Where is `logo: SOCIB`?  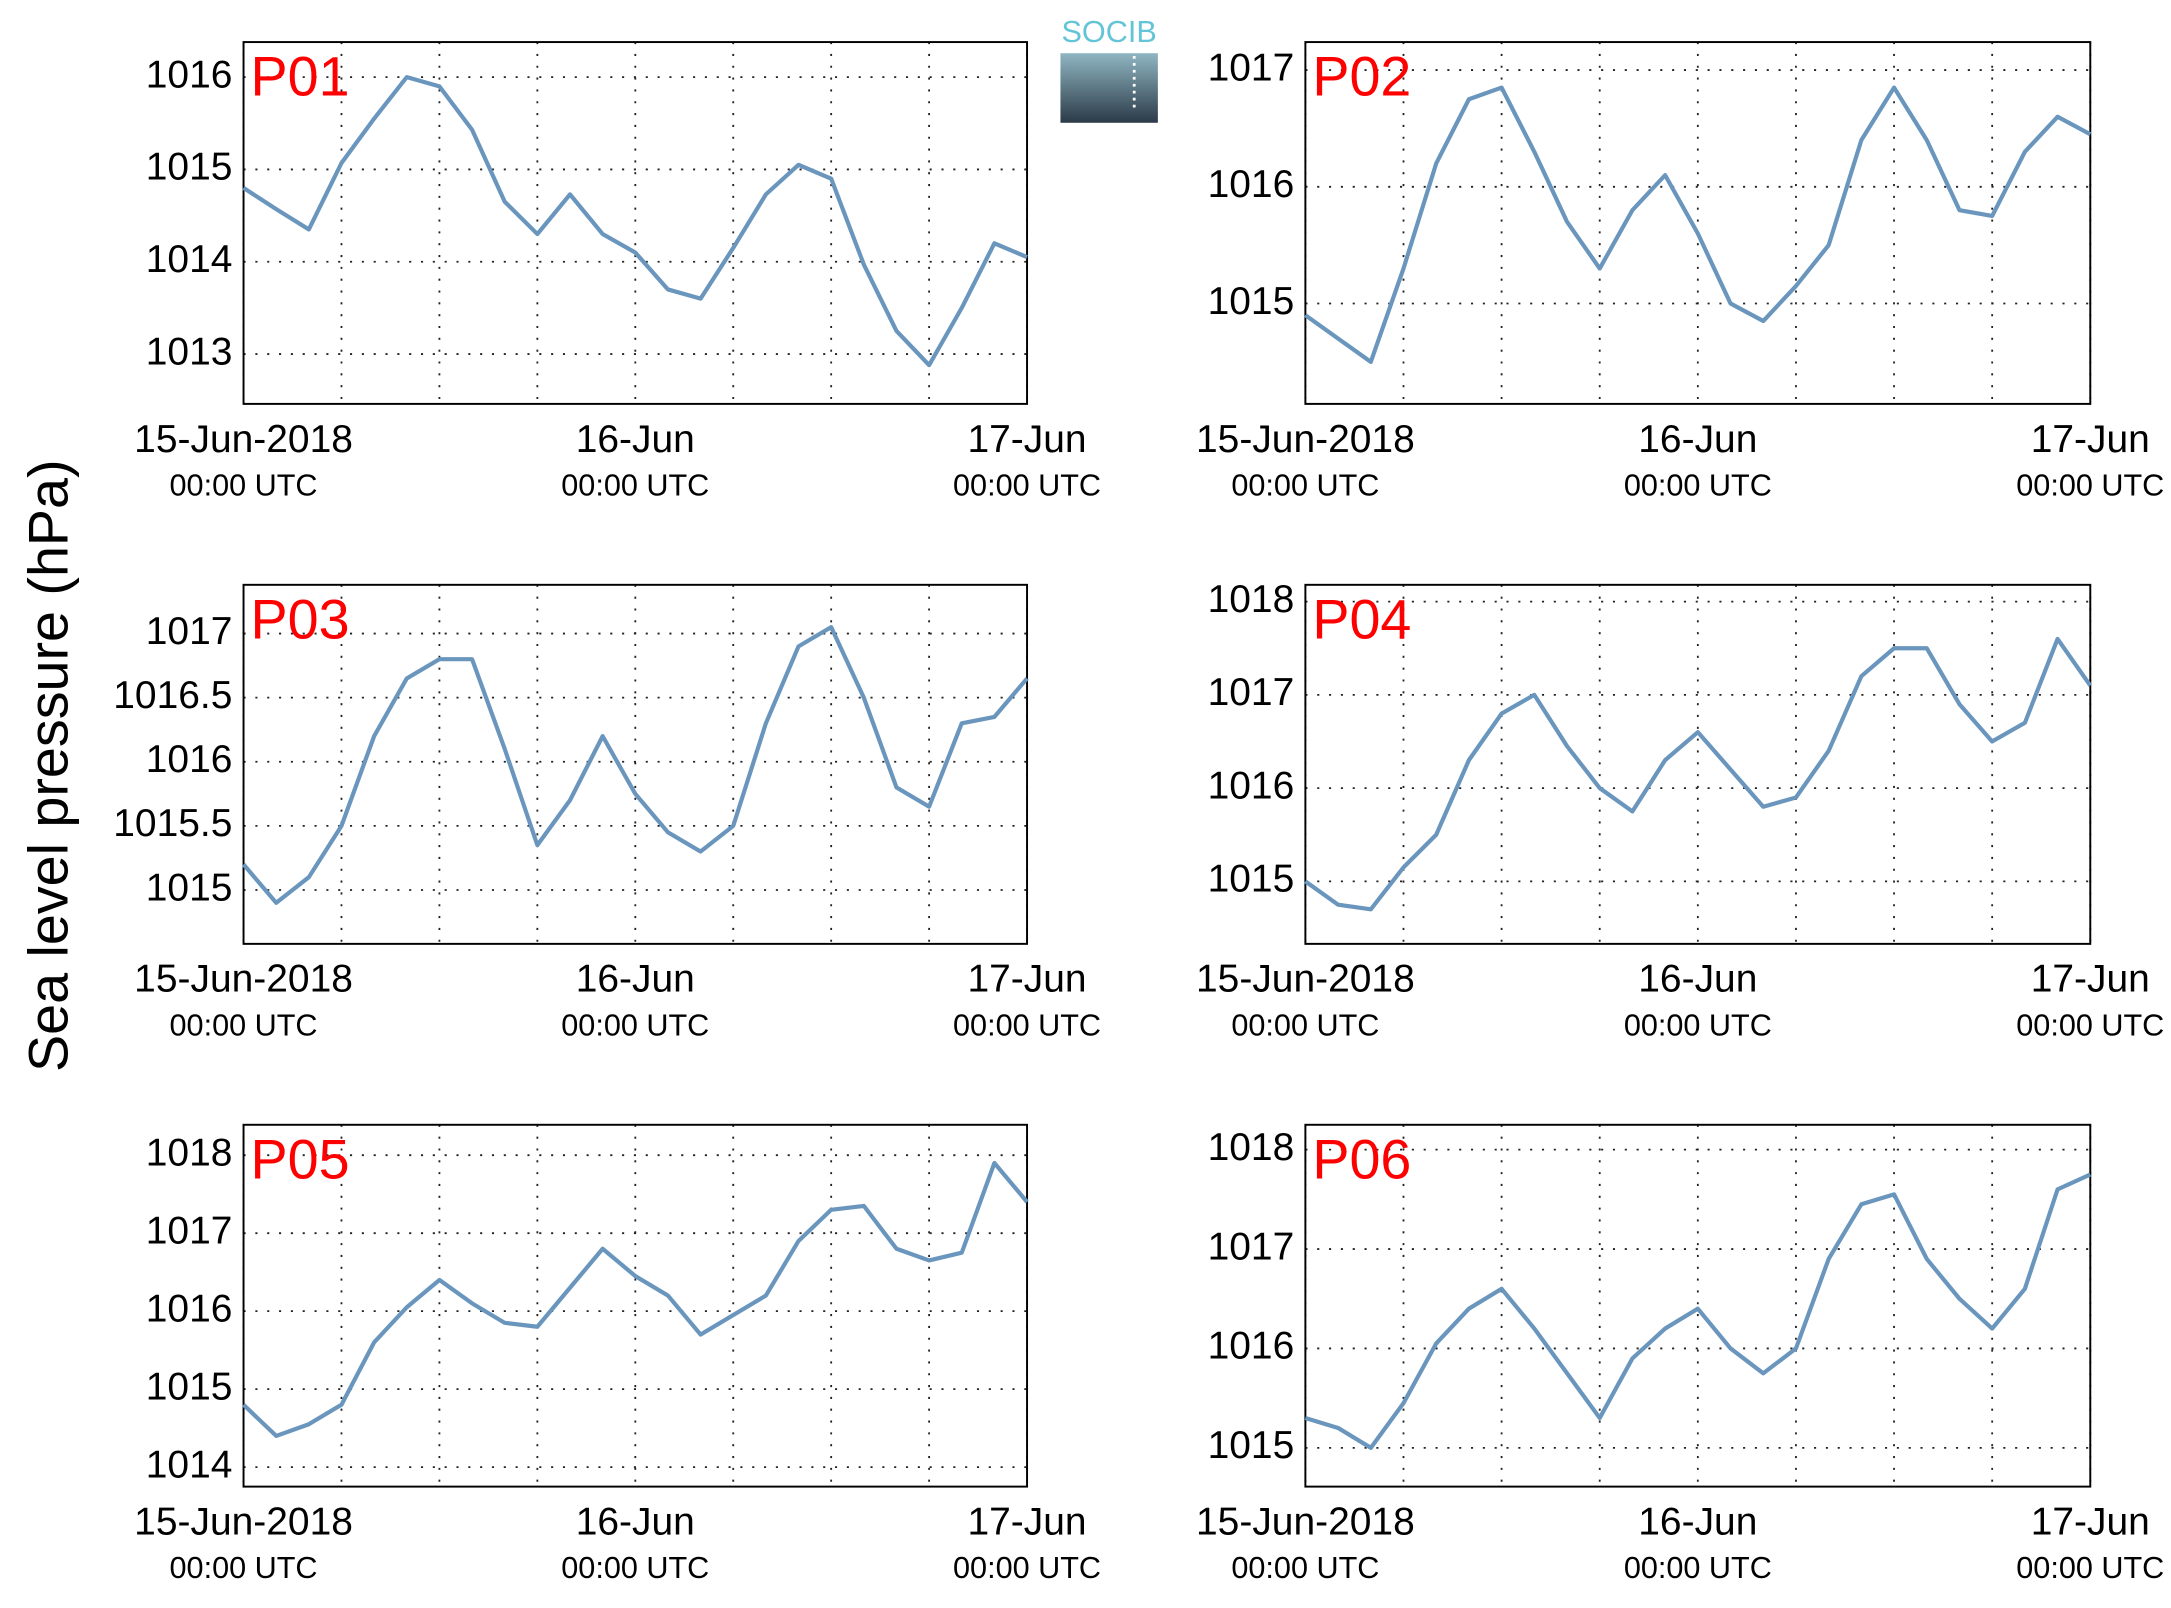
logo: SOCIB is located at coordinates (1109, 69).